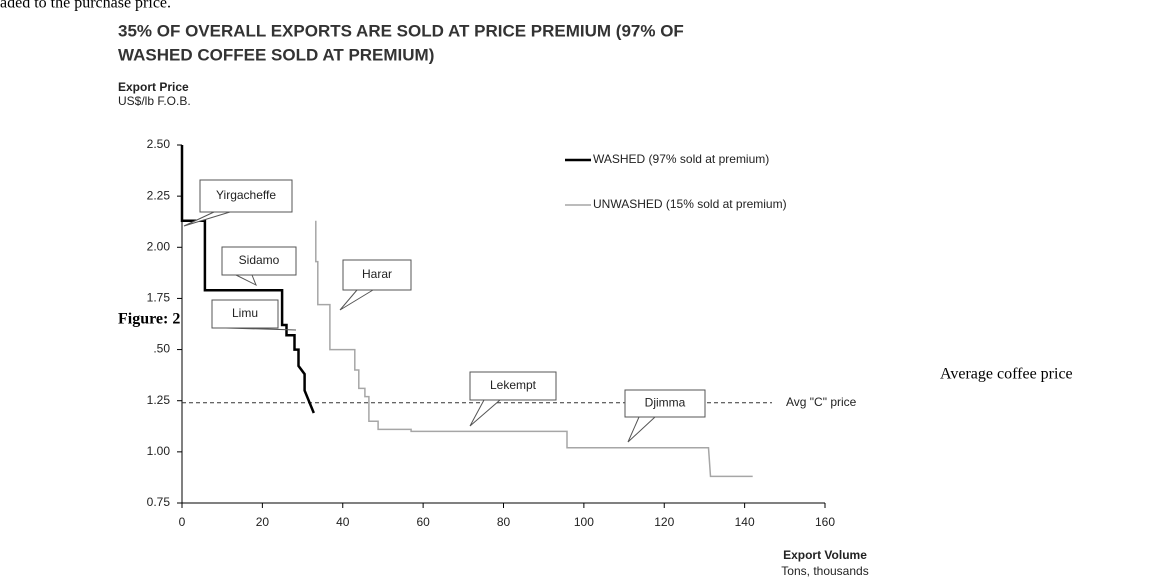 This screenshot has width=1168, height=580. I want to click on legend-label: UNWASHED (15% sold at premium), so click(690, 204).